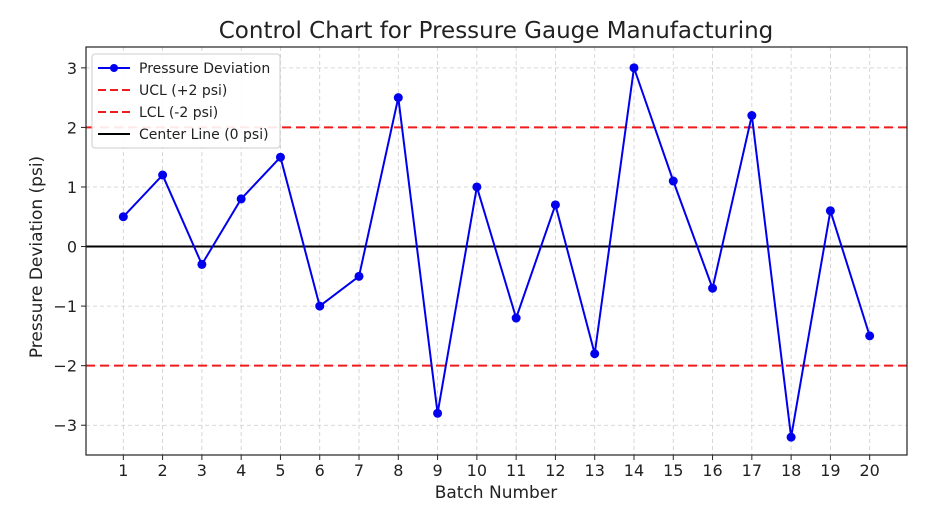 This screenshot has height=514, width=940. I want to click on y-tick-label-0: −3, so click(65, 425).